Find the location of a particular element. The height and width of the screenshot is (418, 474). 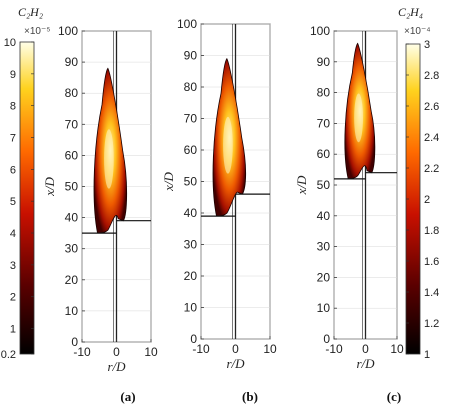

colorbar-tick-label: 7 is located at coordinates (13, 139).